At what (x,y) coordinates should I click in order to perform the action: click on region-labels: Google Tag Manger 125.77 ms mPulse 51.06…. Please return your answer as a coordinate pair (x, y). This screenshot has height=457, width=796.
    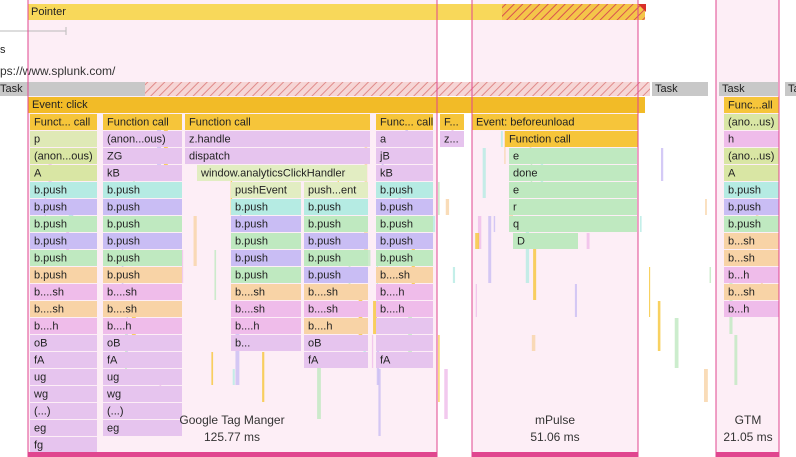
    Looking at the image, I should click on (475, 428).